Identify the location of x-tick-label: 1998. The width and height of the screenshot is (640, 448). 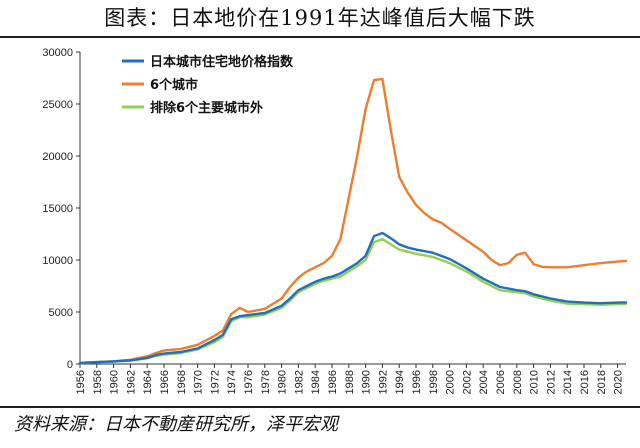
(434, 382).